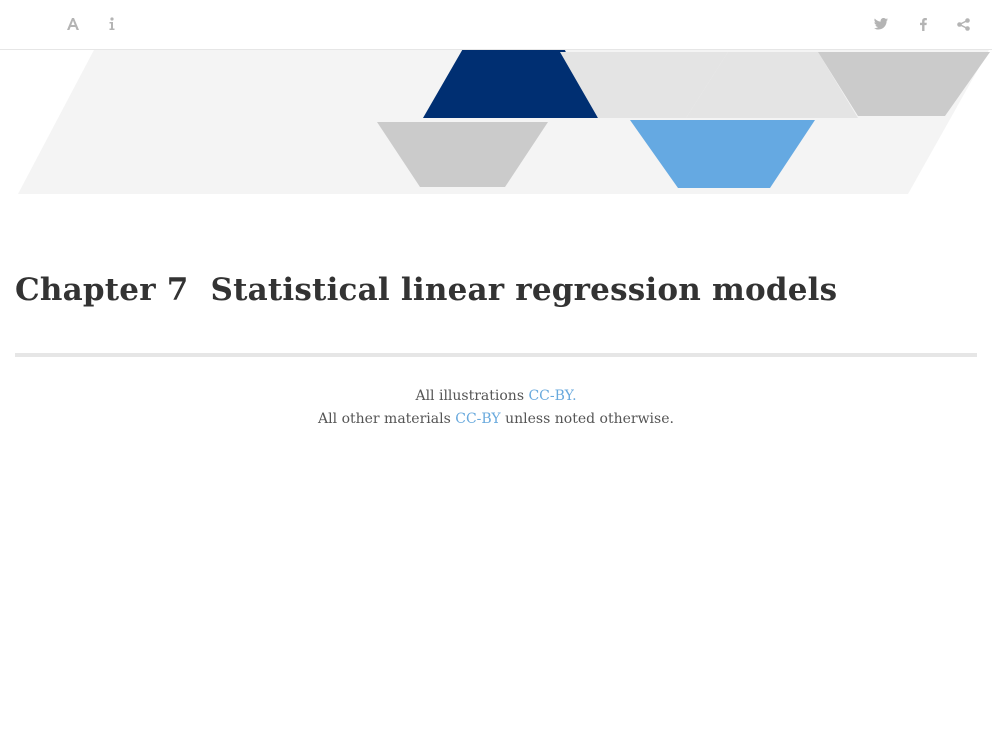  I want to click on info-button, so click(112, 24).